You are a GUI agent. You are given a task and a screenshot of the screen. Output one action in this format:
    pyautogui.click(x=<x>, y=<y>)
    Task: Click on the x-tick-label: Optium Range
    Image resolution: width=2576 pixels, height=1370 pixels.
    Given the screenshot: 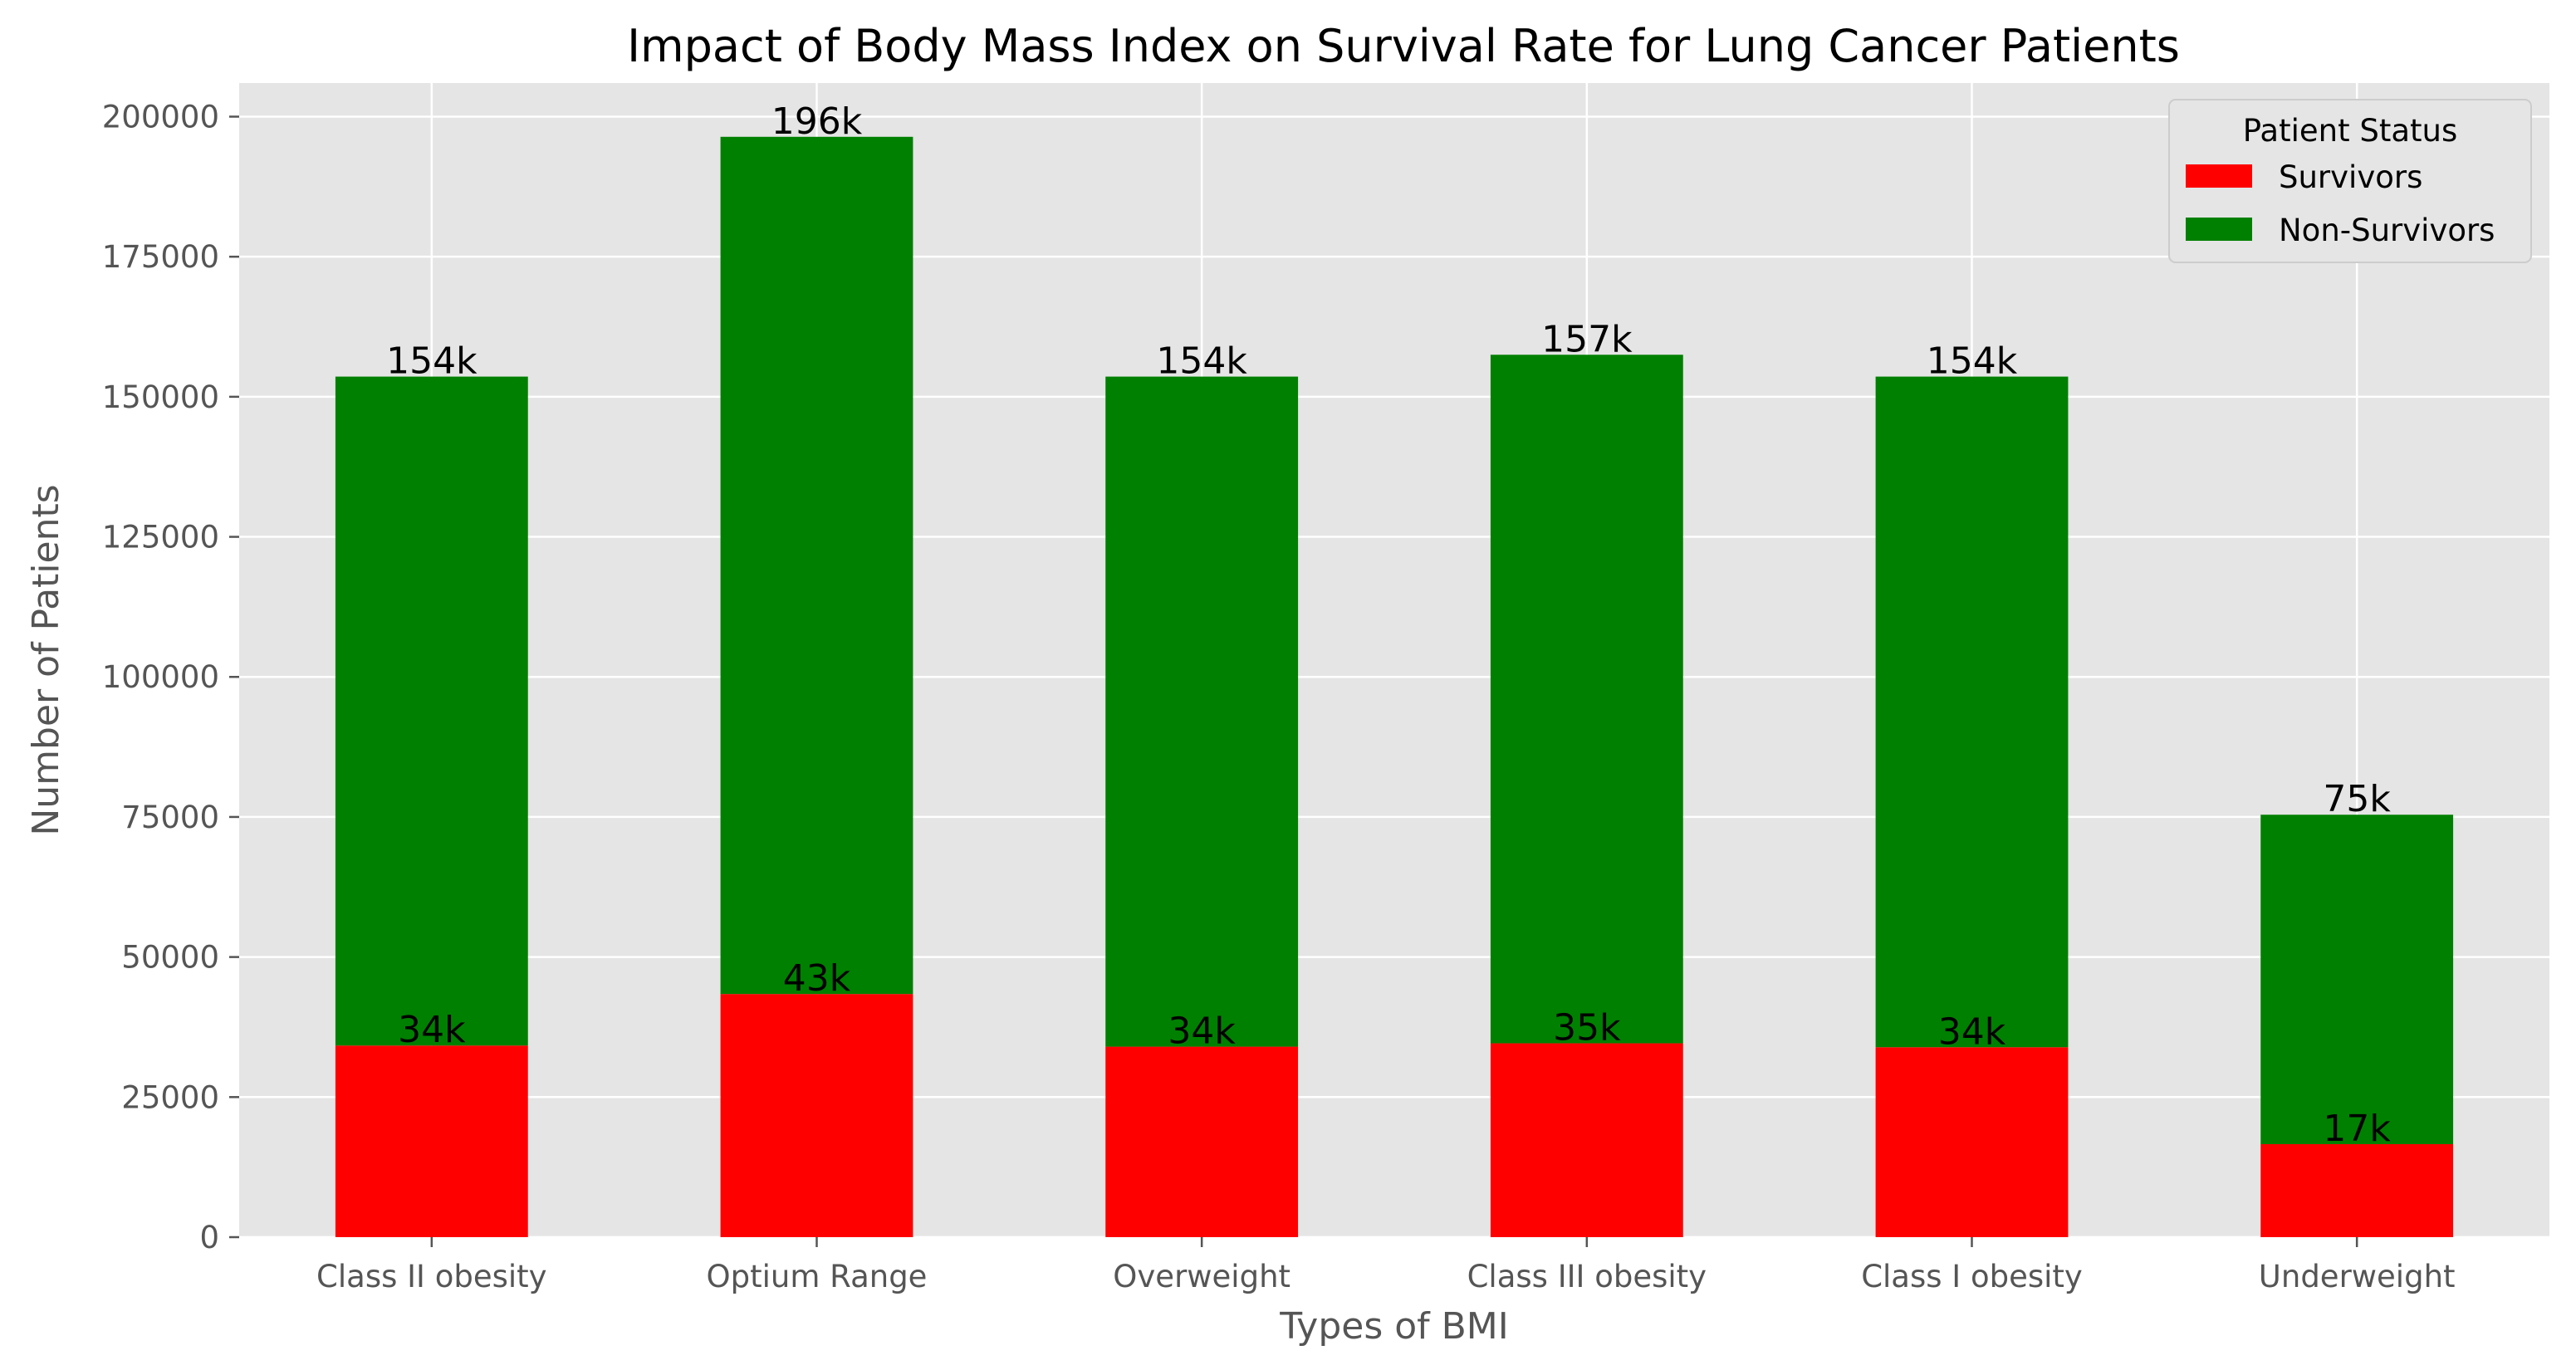 What is the action you would take?
    pyautogui.click(x=818, y=1276)
    